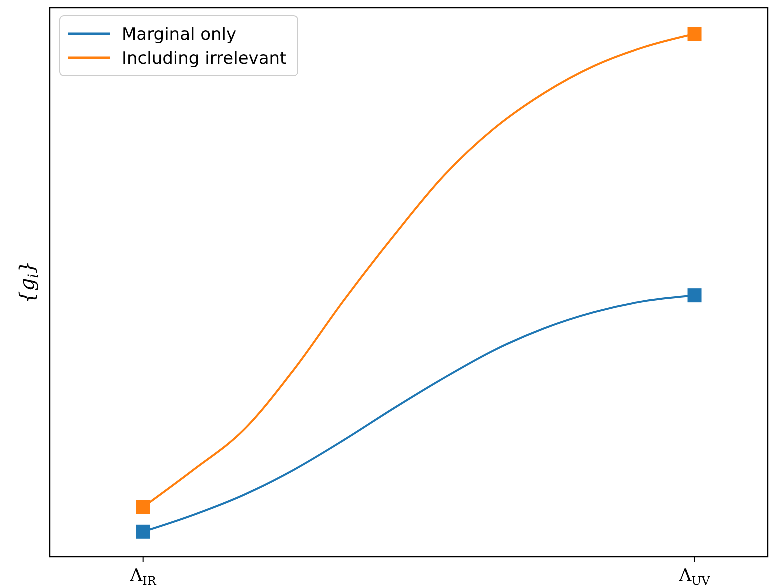  Describe the element at coordinates (205, 59) in the screenshot. I see `legend-label: Including irrelevant` at that location.